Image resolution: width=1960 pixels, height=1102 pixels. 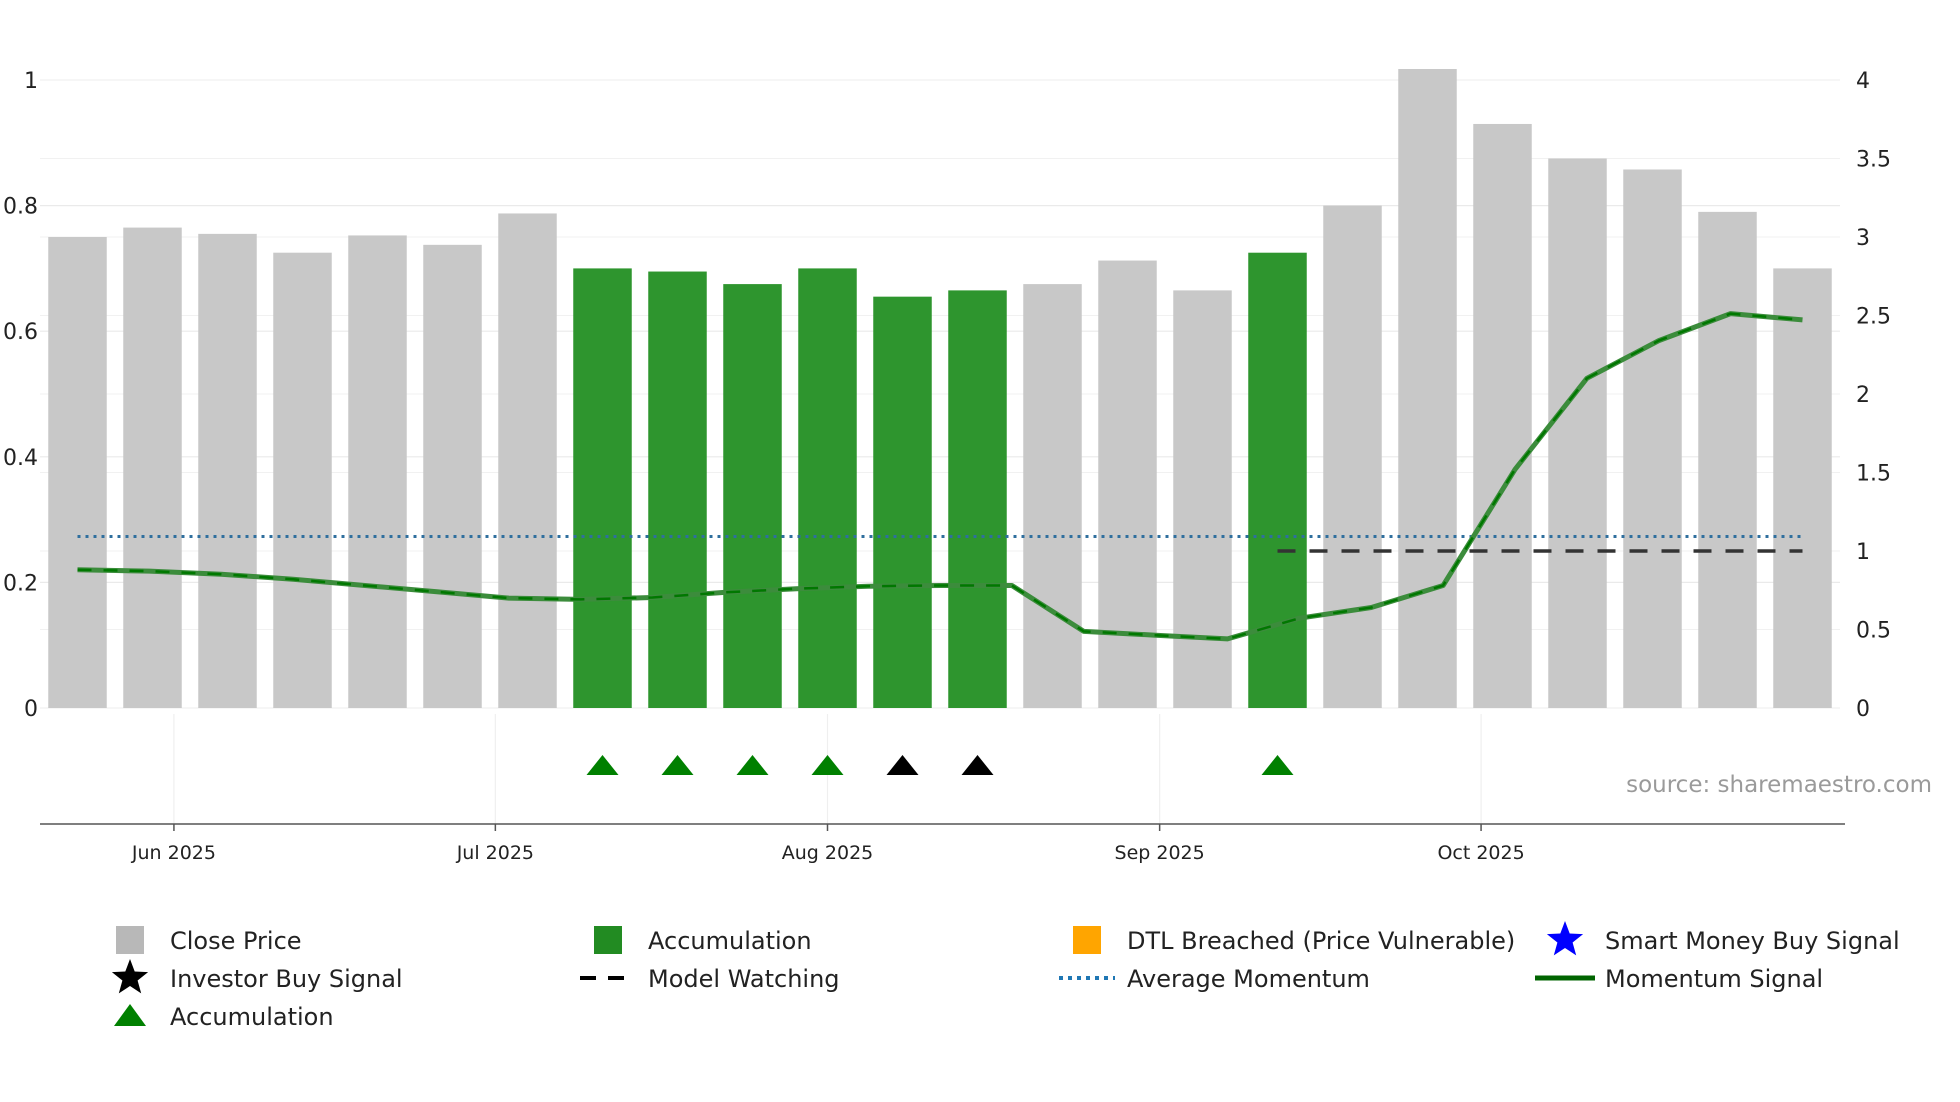 What do you see at coordinates (31, 709) in the screenshot?
I see `left-tick-label: 0` at bounding box center [31, 709].